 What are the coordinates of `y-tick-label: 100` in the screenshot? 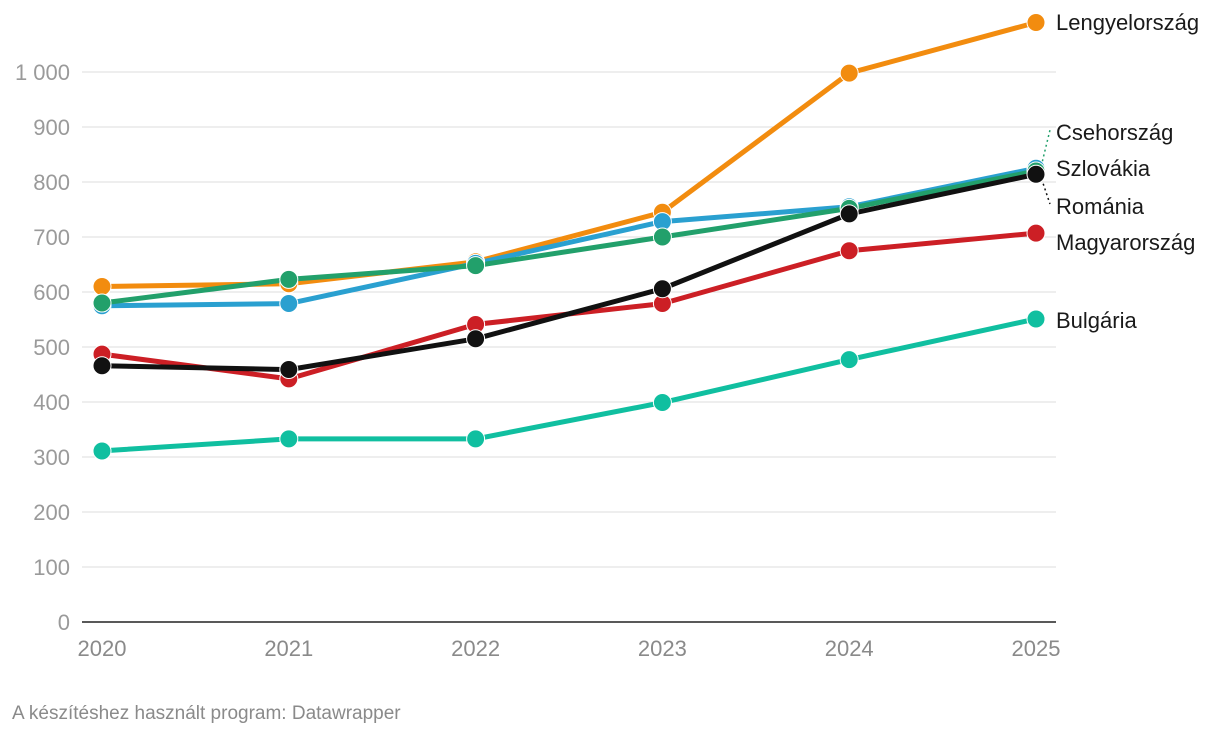 It's located at (51, 567).